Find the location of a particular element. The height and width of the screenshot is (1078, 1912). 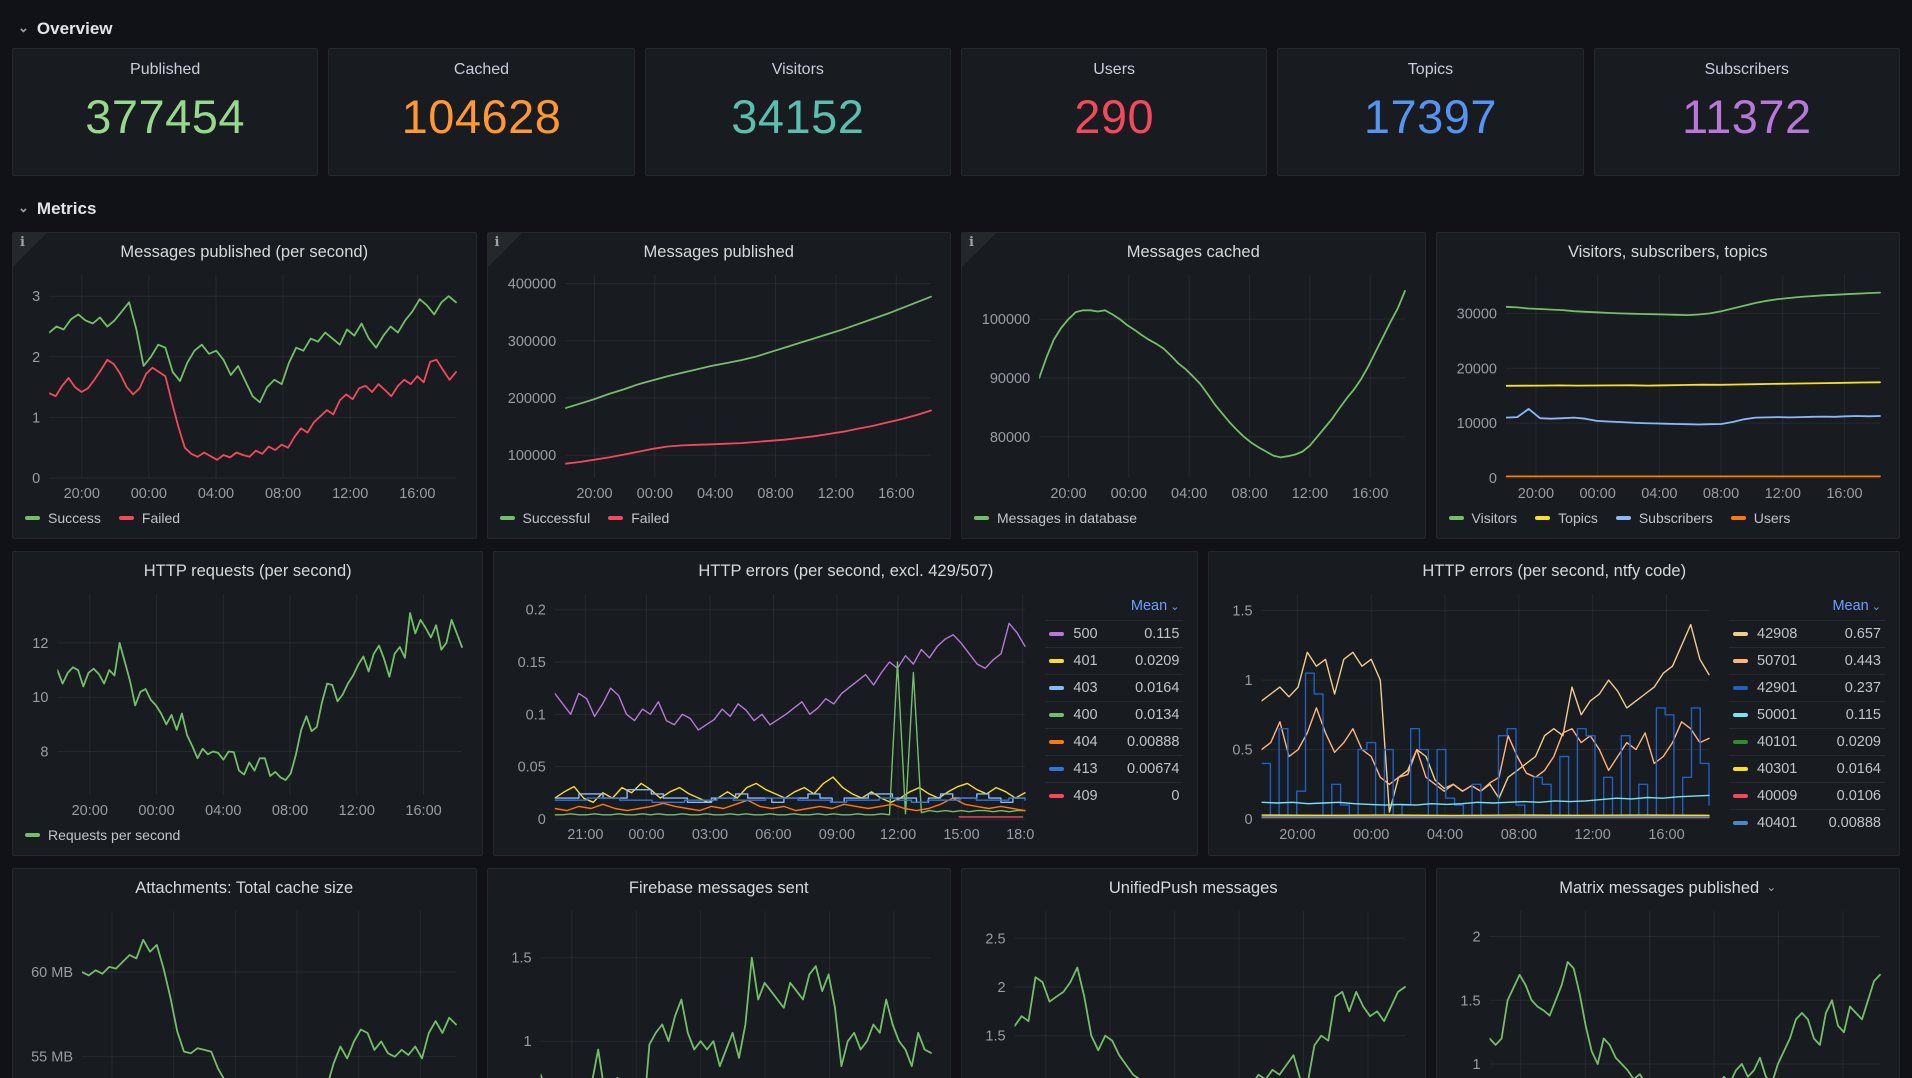

legend-mean-value: 0.0134 is located at coordinates (1157, 715).